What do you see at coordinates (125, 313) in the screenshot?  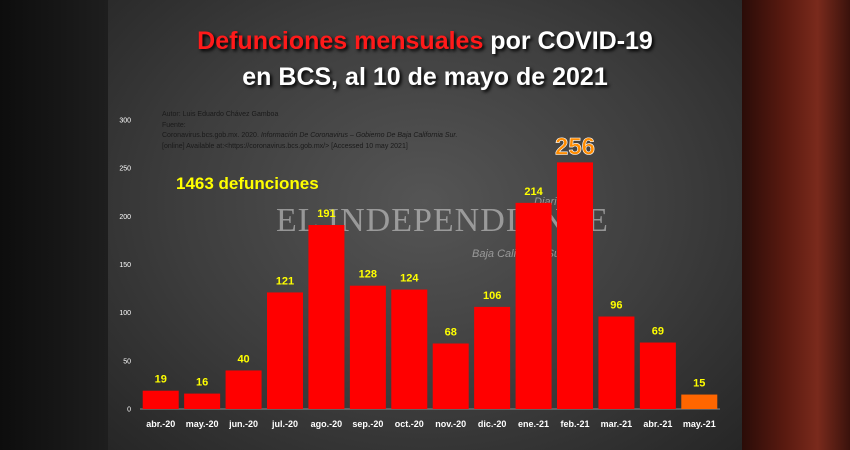 I see `y-tick-label: 100` at bounding box center [125, 313].